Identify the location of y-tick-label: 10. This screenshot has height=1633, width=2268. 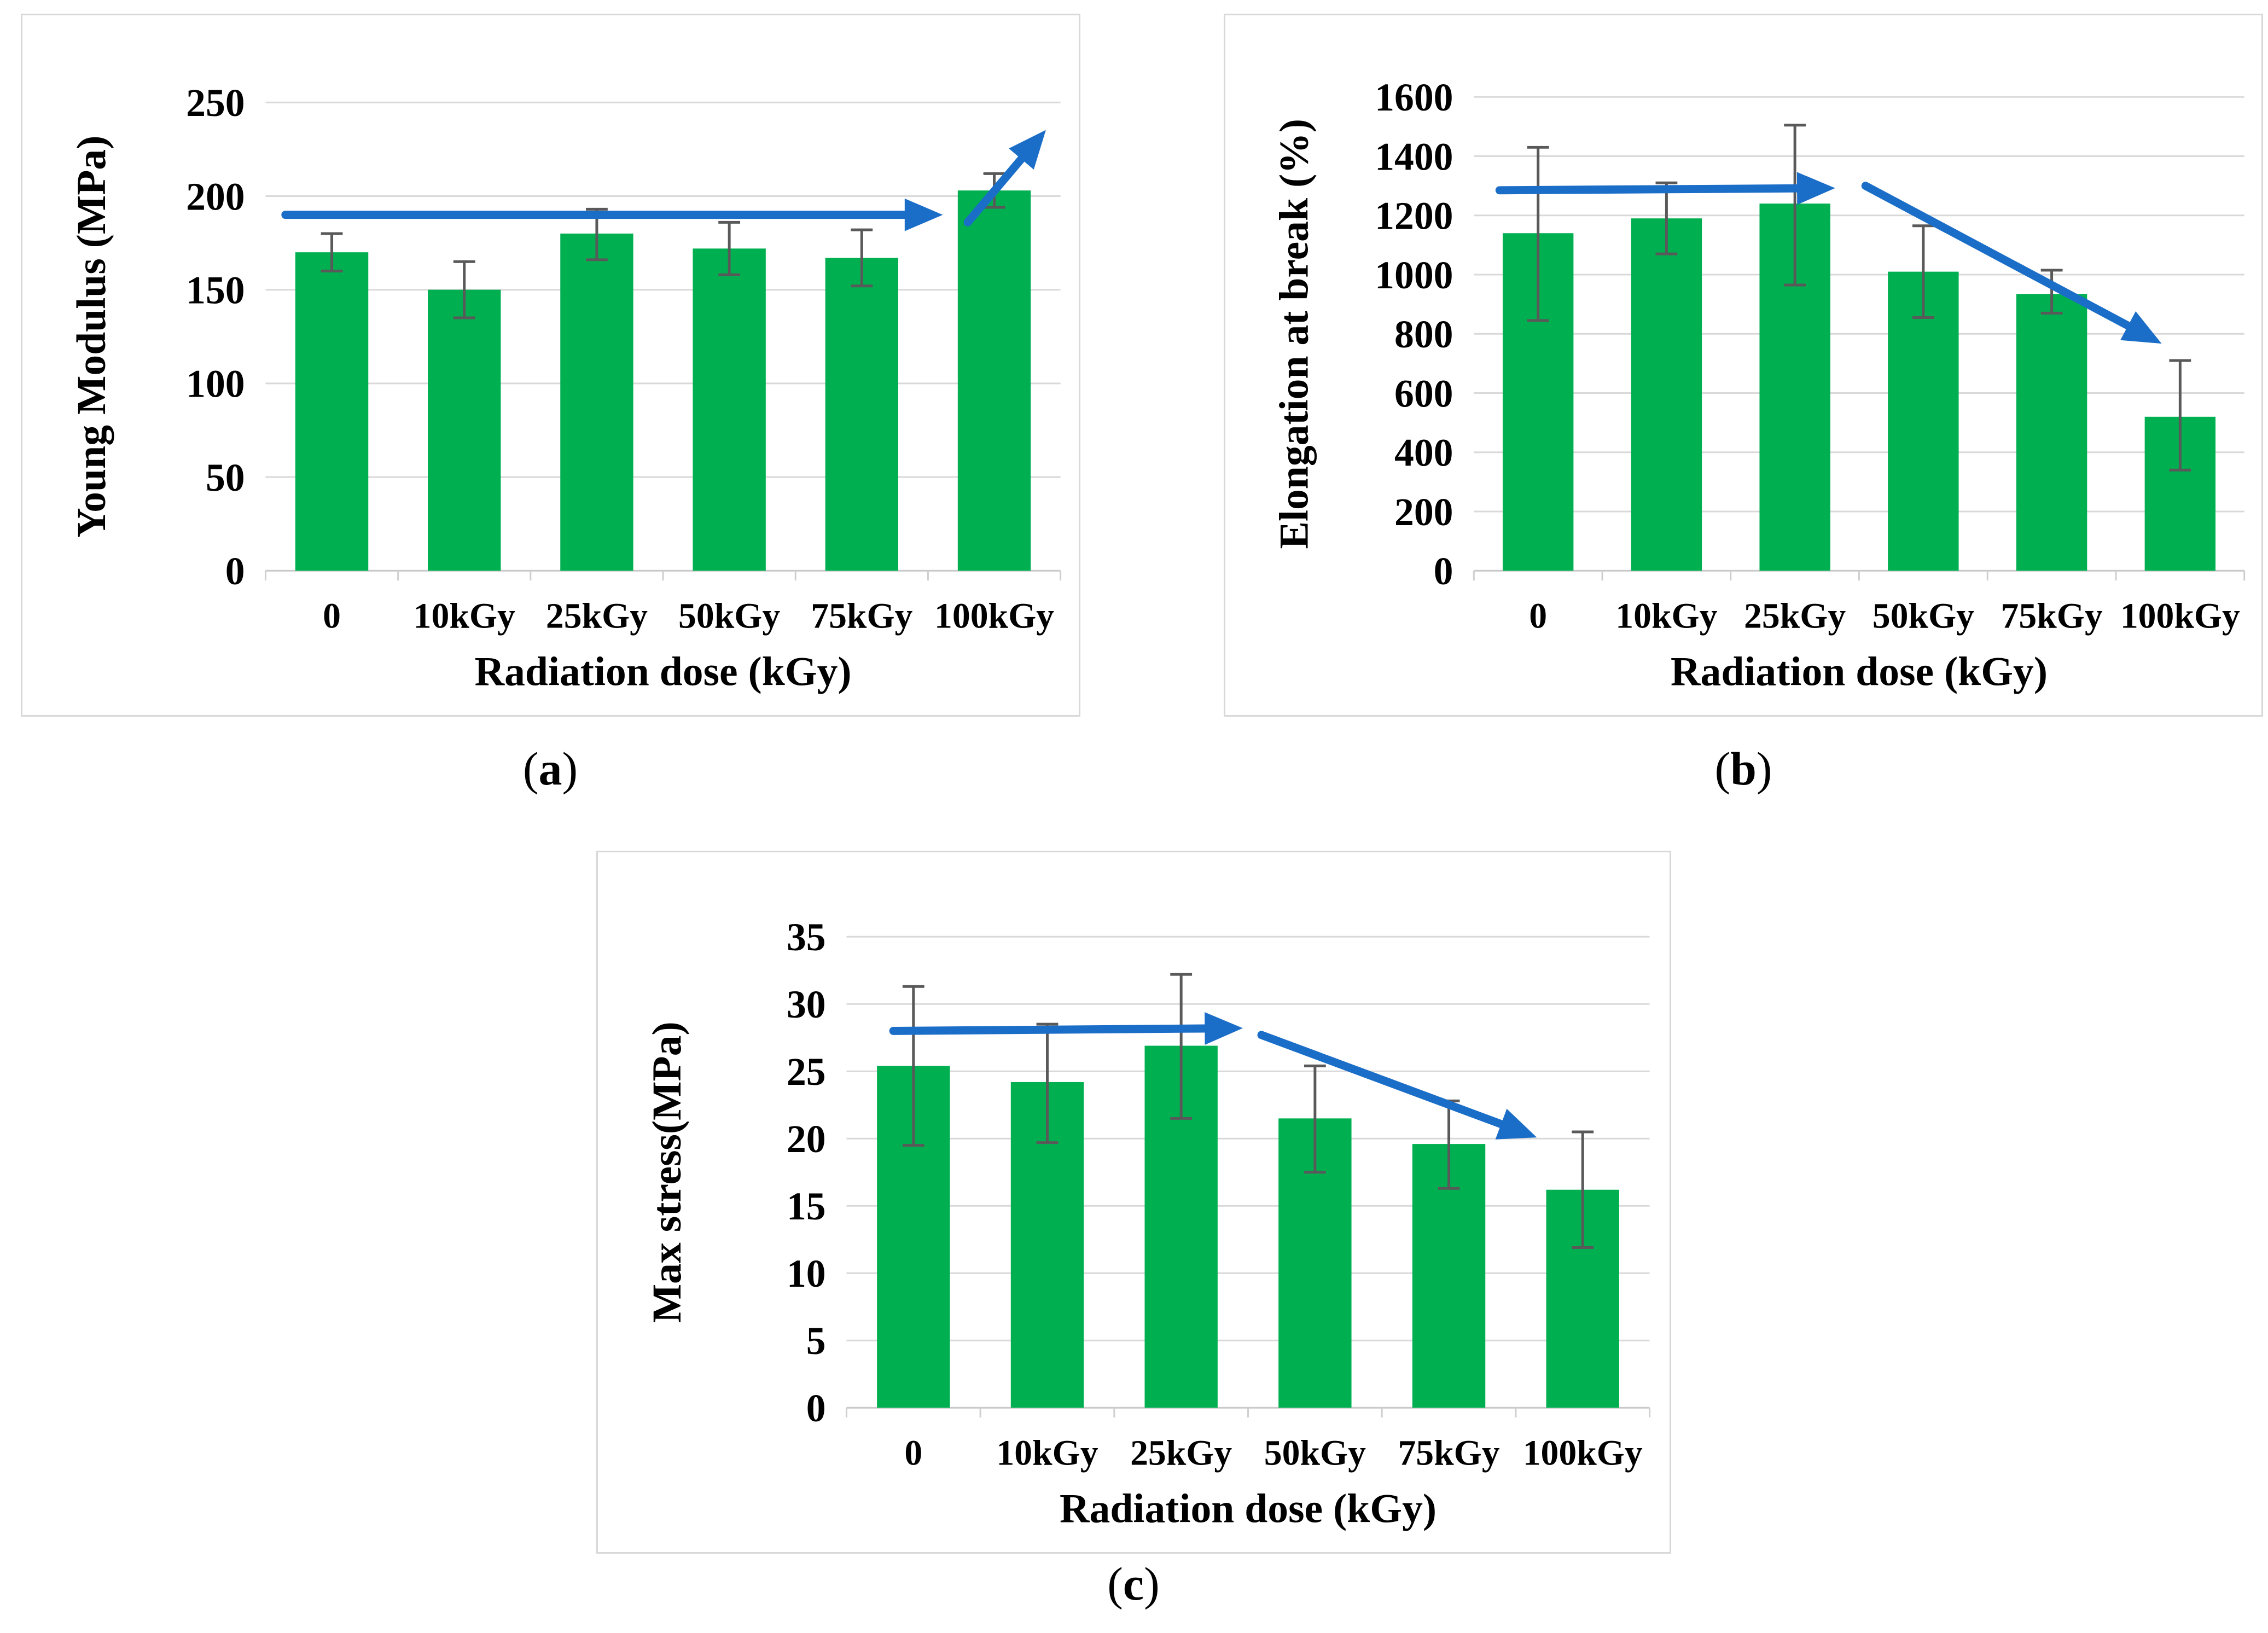
(807, 1274).